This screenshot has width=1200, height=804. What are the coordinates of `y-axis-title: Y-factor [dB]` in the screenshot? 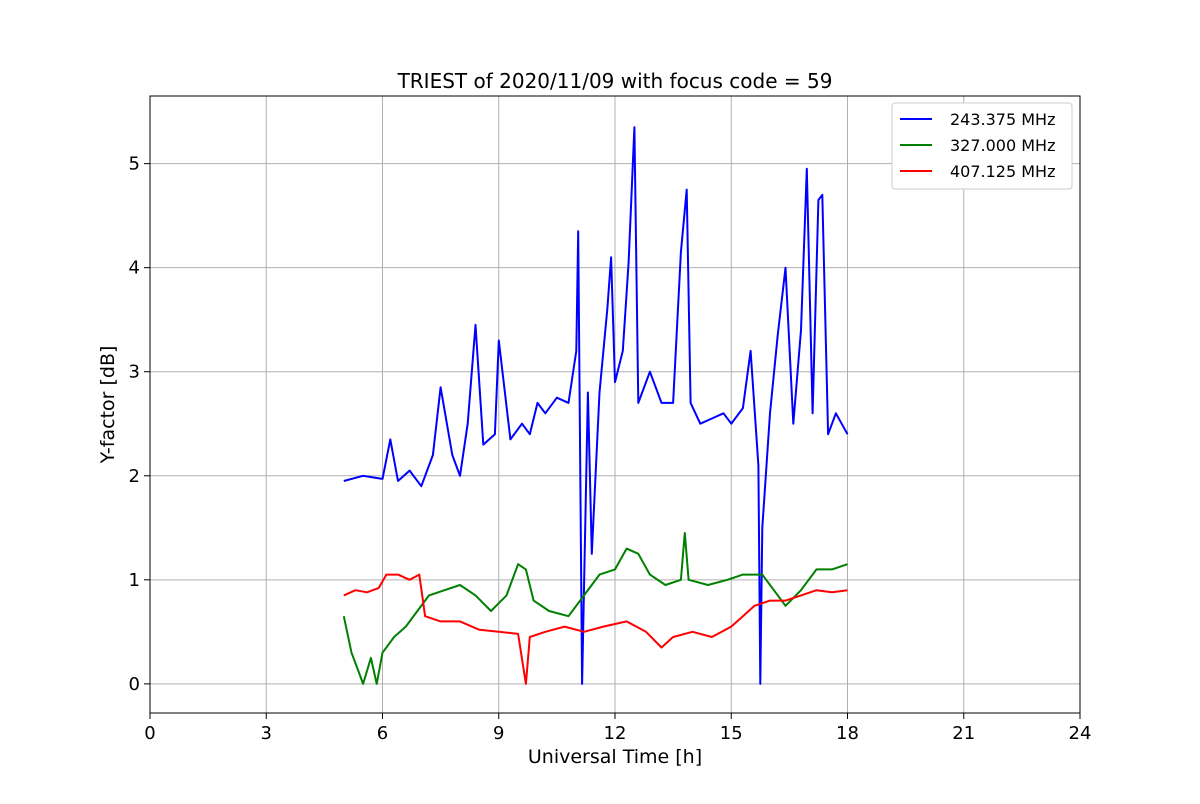 It's located at (108, 405).